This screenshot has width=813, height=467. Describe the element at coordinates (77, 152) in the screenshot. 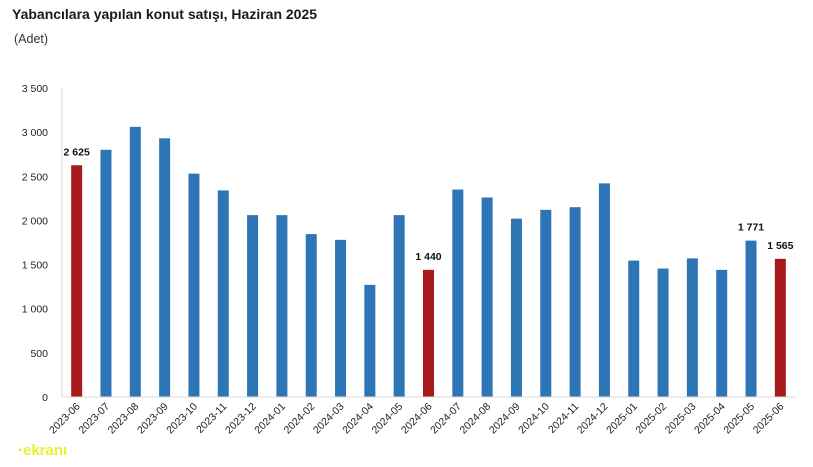

I see `data-label: 2 625` at that location.